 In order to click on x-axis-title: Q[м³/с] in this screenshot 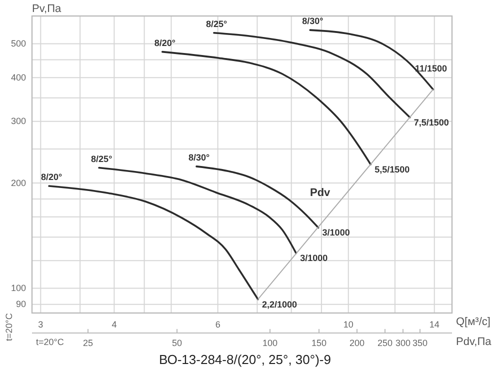, I will do `click(473, 322)`.